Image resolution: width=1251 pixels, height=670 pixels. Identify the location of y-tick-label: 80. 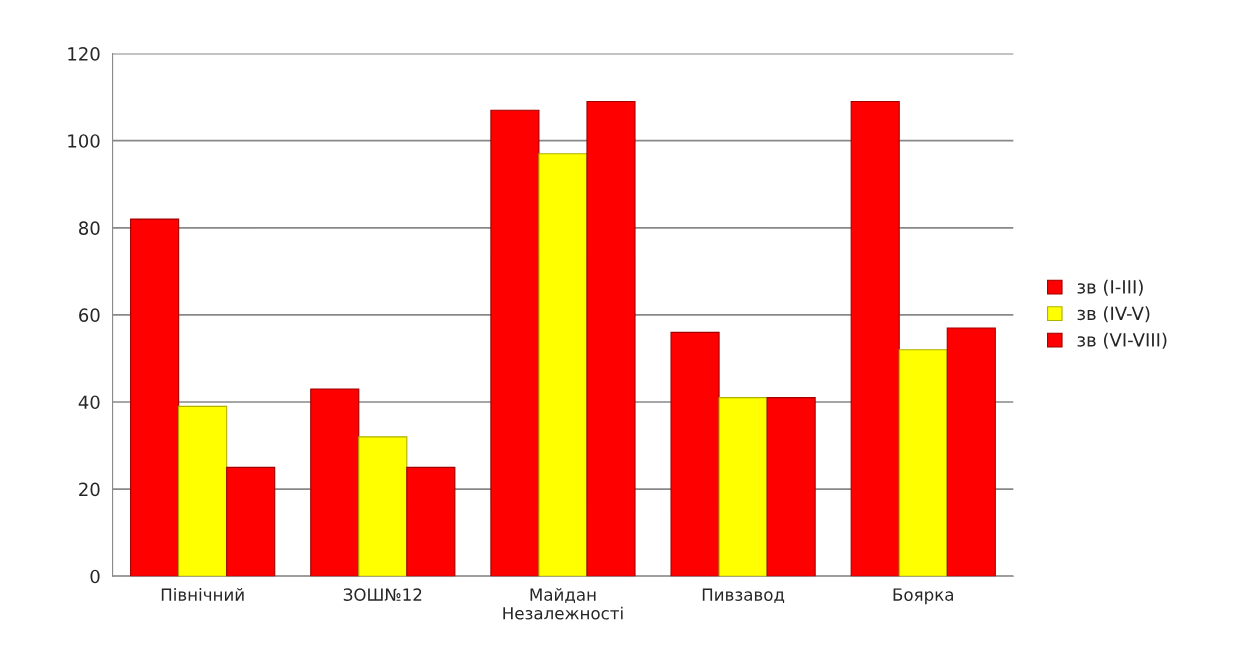
(89, 228).